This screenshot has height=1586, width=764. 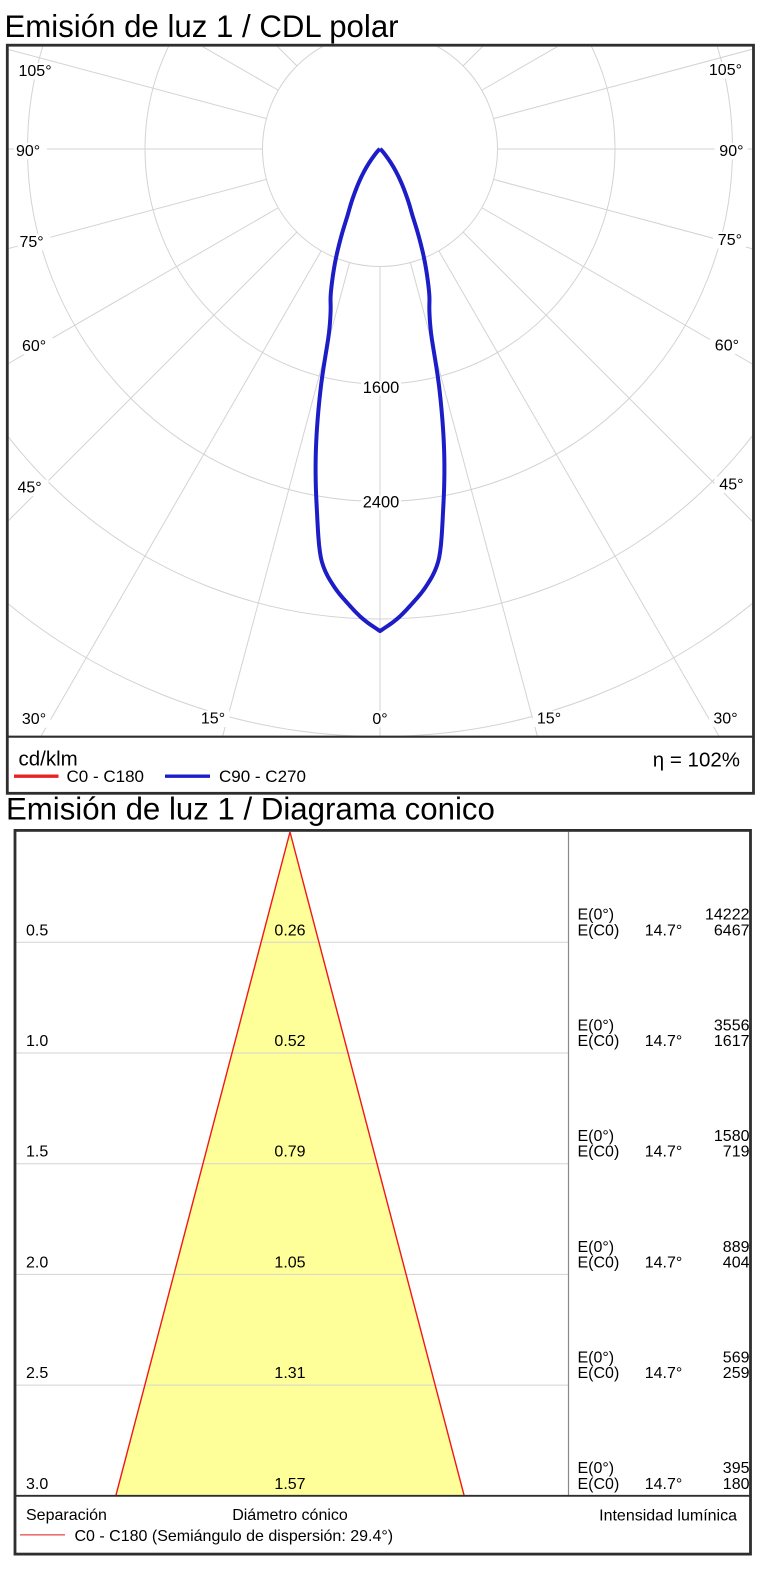 What do you see at coordinates (732, 1025) in the screenshot?
I see `svg-text: 3556` at bounding box center [732, 1025].